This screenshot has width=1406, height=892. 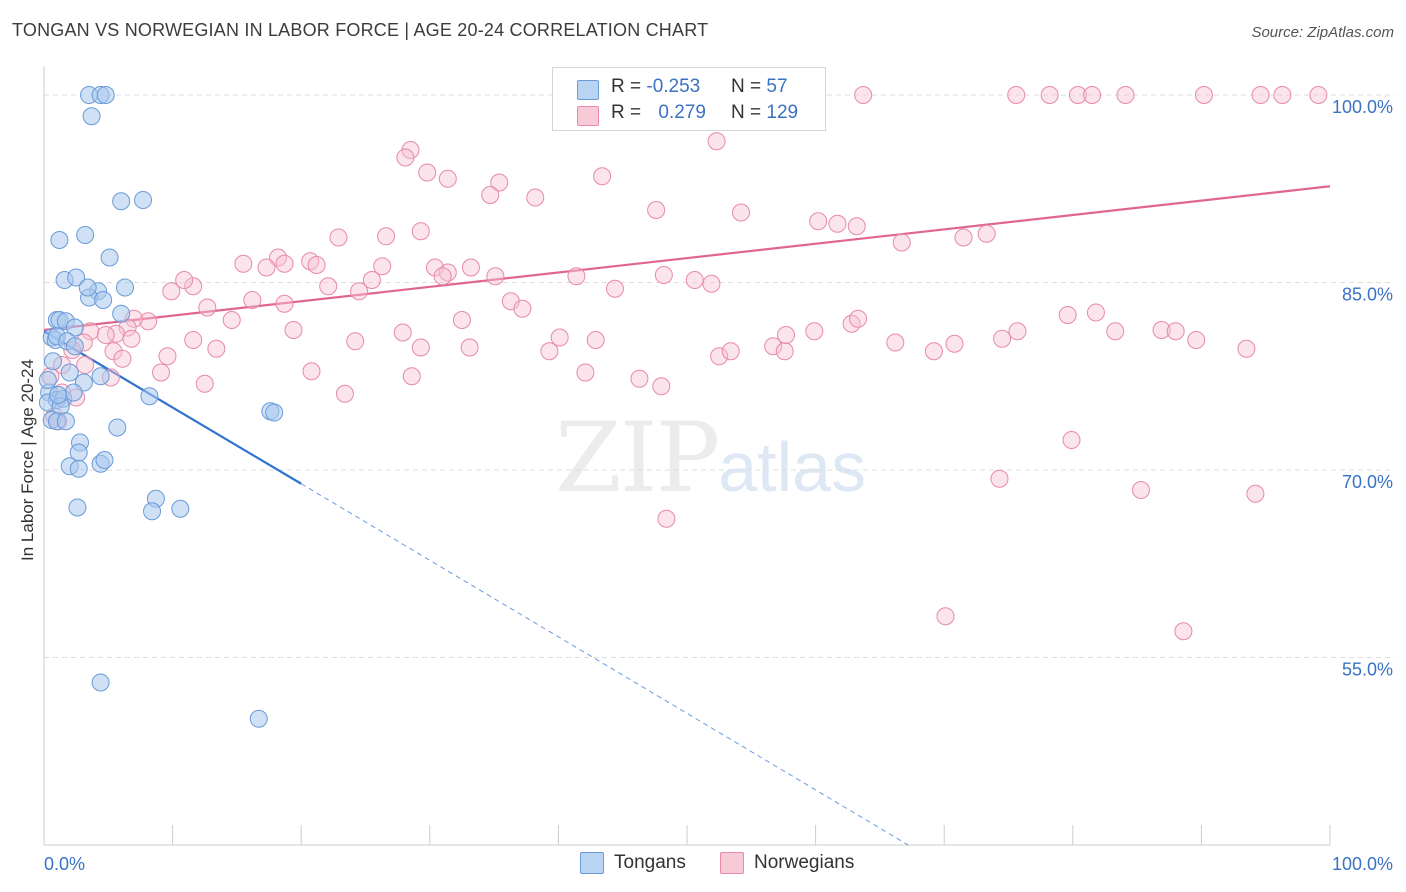 I want to click on y-tick-label: 55.0%, so click(x=1367, y=670).